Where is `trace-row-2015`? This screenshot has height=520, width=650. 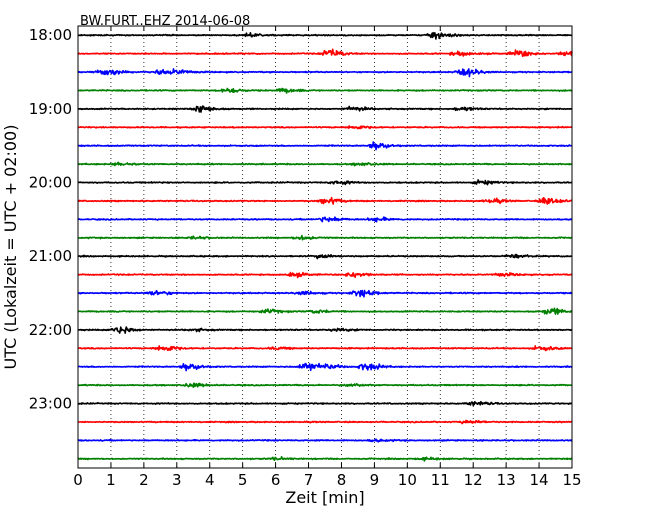
trace-row-2015 is located at coordinates (325, 200).